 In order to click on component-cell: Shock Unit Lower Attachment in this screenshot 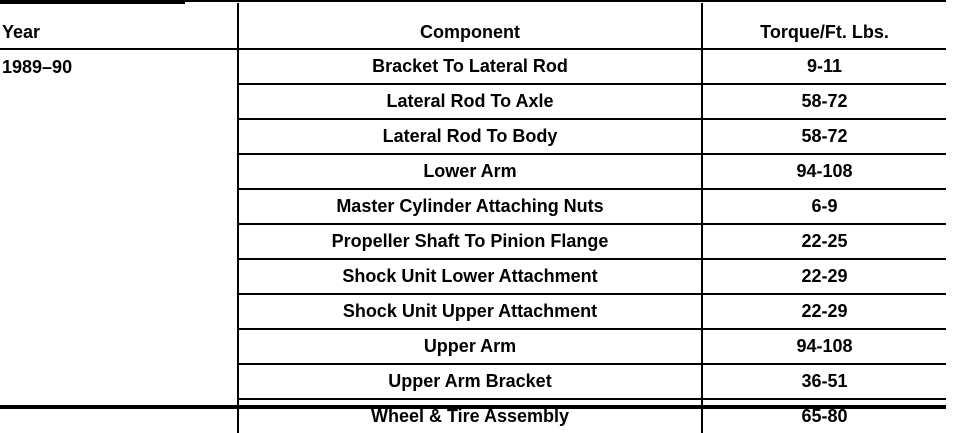, I will do `click(470, 277)`.